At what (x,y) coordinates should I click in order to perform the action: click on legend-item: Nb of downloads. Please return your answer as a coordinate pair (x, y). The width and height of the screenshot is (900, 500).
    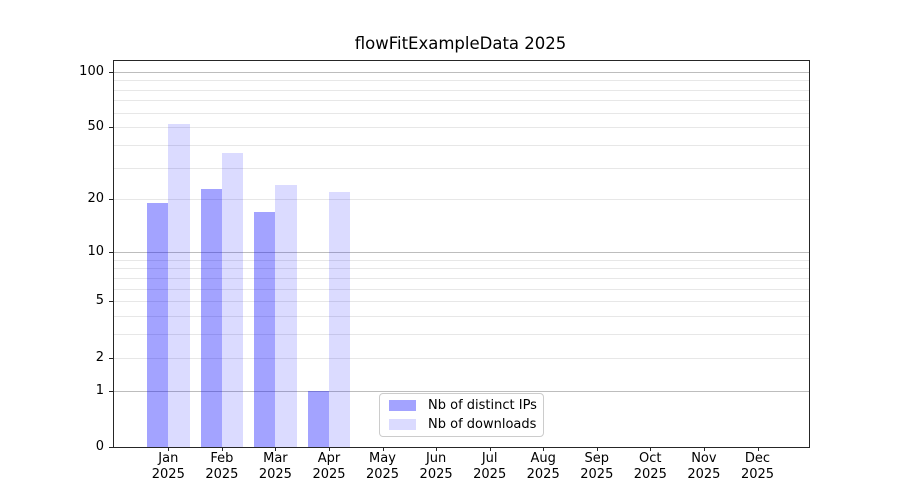
    Looking at the image, I should click on (461, 424).